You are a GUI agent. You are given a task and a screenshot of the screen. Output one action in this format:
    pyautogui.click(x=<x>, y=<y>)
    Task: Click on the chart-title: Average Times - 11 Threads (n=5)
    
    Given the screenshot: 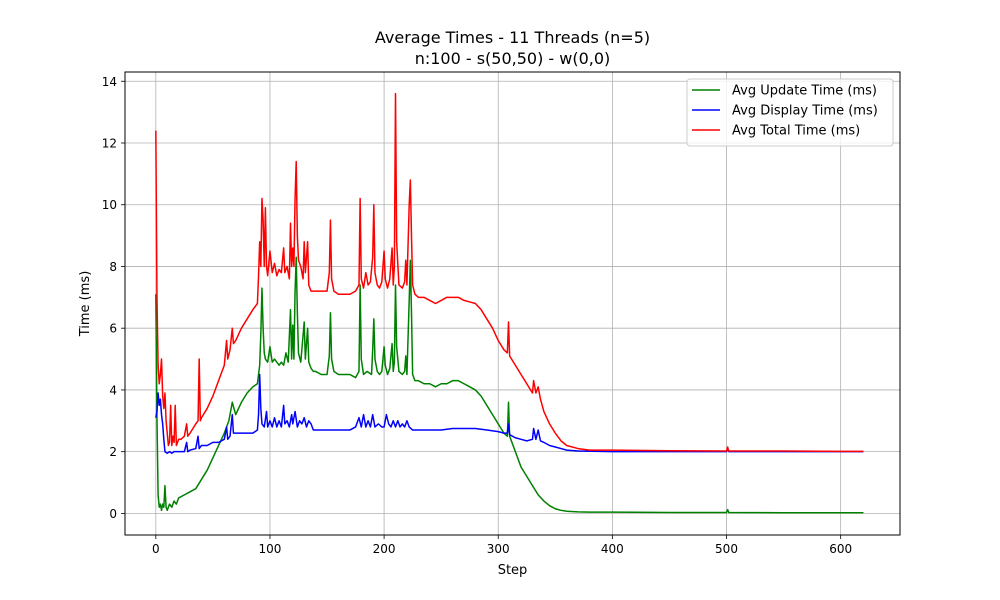 What is the action you would take?
    pyautogui.click(x=512, y=37)
    